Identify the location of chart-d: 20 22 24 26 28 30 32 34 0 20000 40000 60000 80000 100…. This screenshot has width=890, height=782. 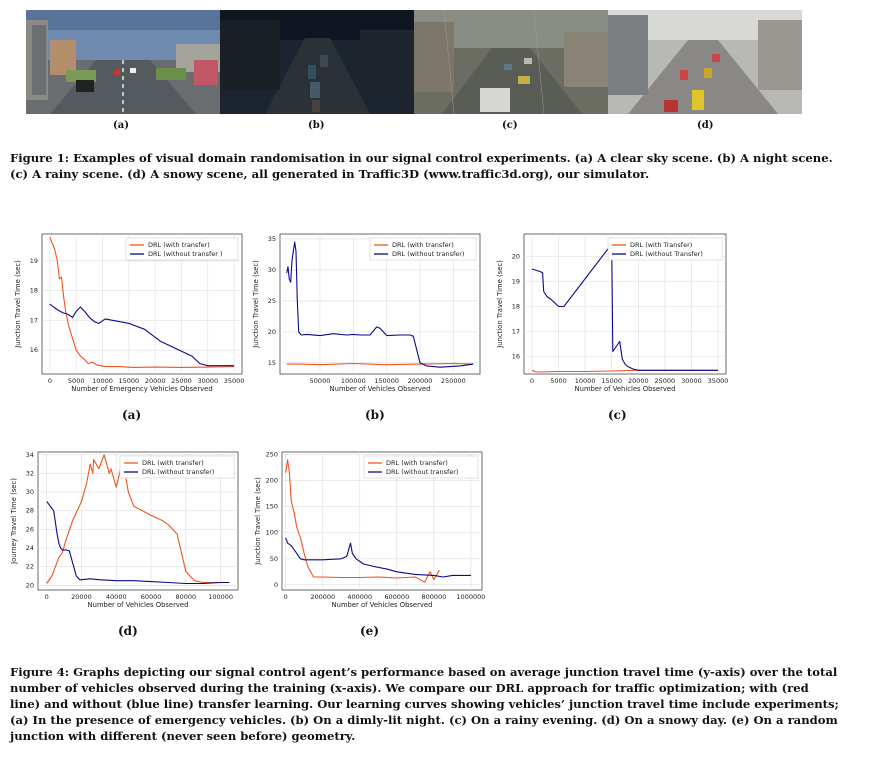
(122, 542).